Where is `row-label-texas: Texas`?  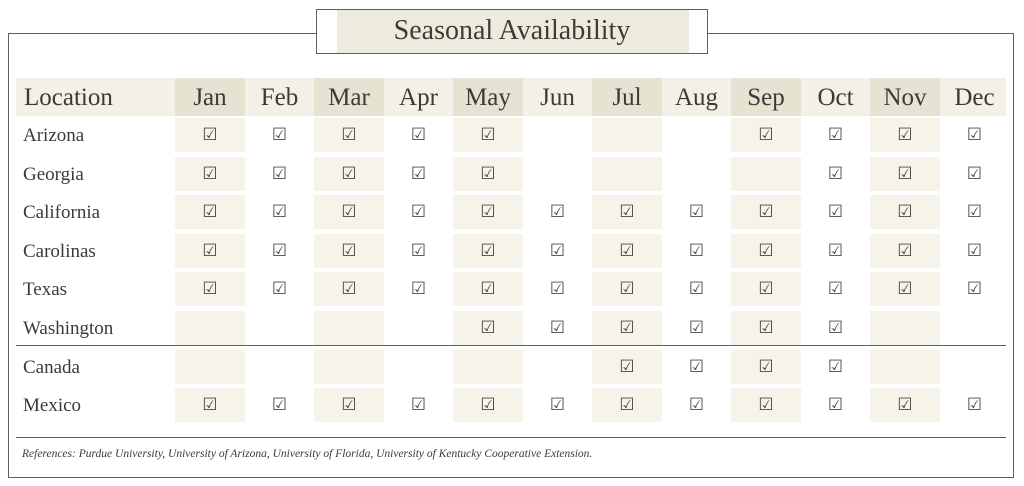 row-label-texas: Texas is located at coordinates (45, 290).